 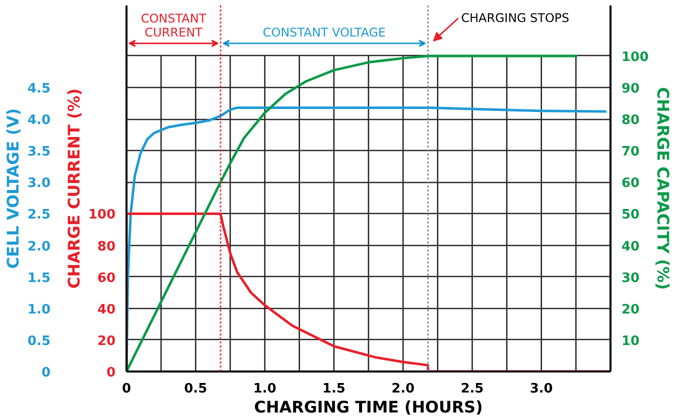 What do you see at coordinates (106, 246) in the screenshot?
I see `y2-tick-label: 80` at bounding box center [106, 246].